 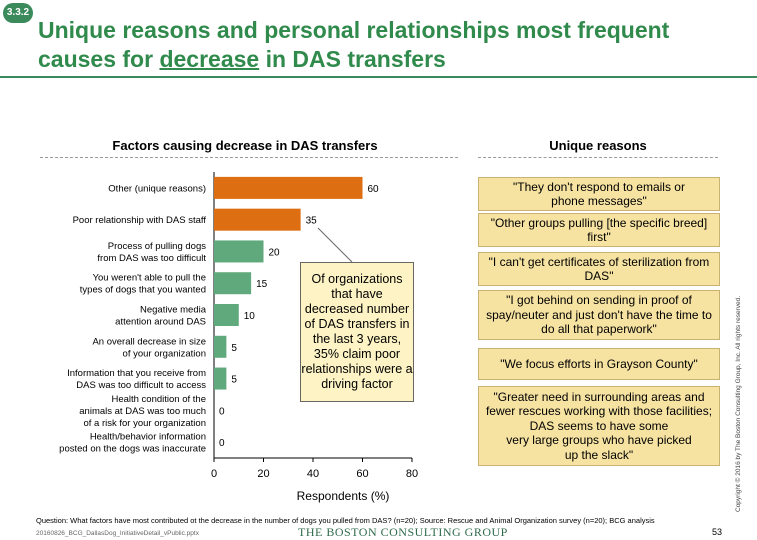 What do you see at coordinates (158, 399) in the screenshot?
I see `category-label: Health condition of the` at bounding box center [158, 399].